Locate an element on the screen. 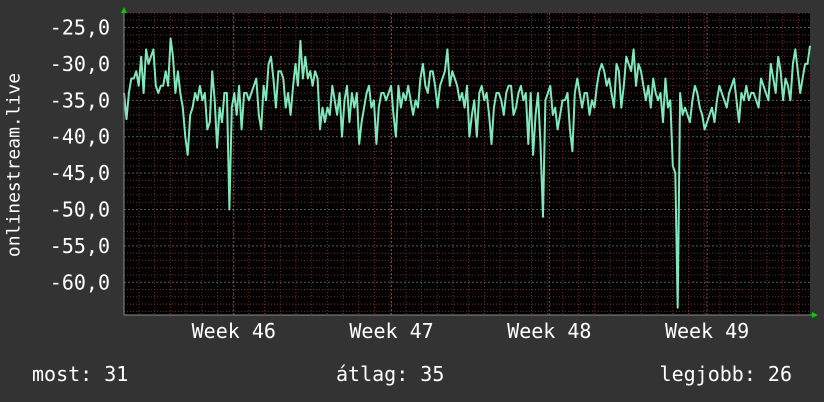 This screenshot has width=824, height=402. x-tick-labels: Week 46 Week 47 Week 48 Week 49 is located at coordinates (471, 331).